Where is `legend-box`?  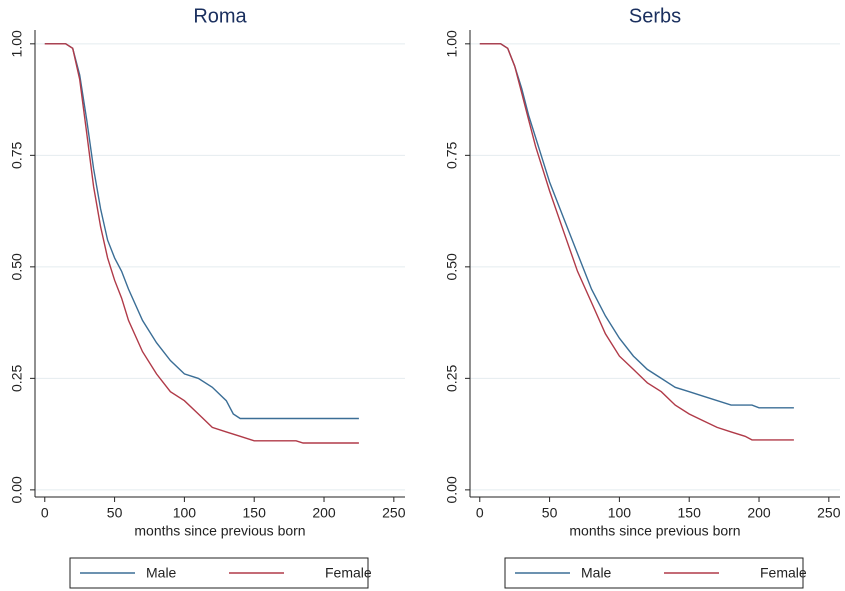 legend-box is located at coordinates (219, 573).